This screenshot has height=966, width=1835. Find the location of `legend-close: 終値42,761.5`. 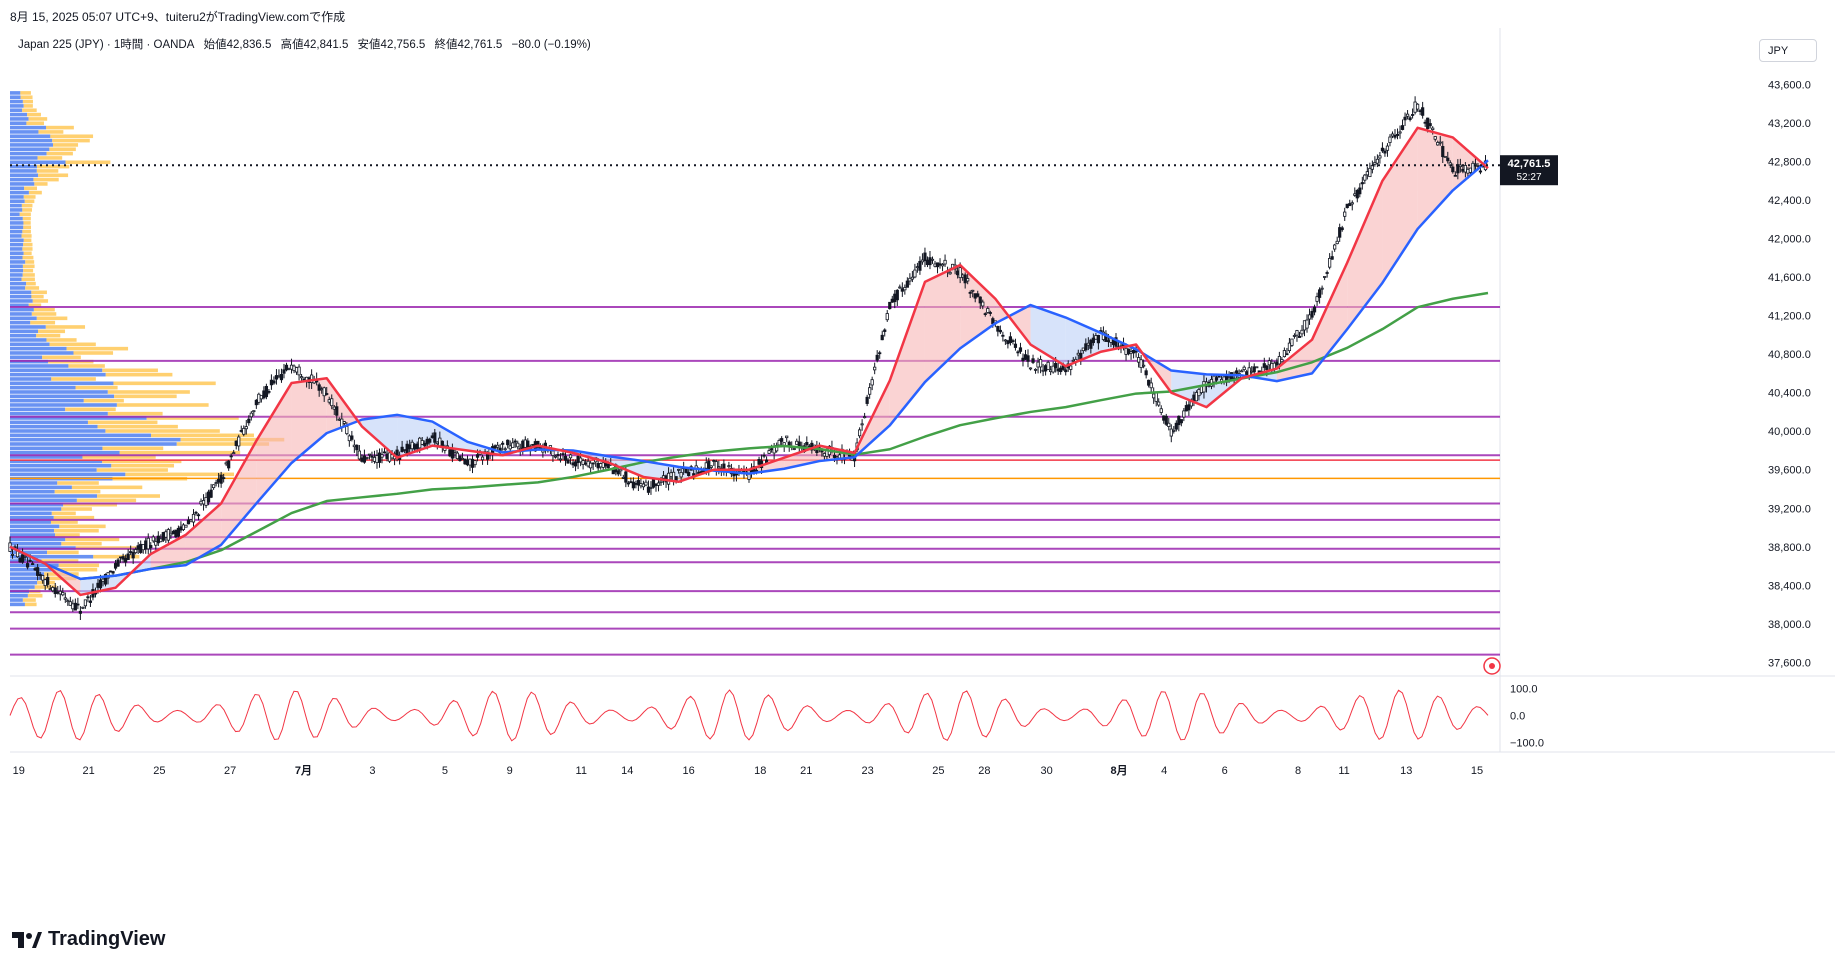

legend-close: 終値42,761.5 is located at coordinates (468, 45).